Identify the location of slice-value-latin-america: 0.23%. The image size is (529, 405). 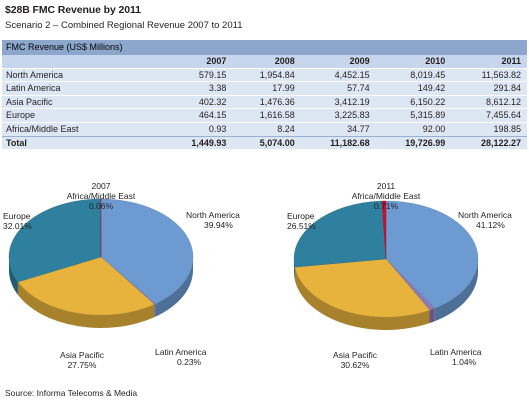
(189, 362).